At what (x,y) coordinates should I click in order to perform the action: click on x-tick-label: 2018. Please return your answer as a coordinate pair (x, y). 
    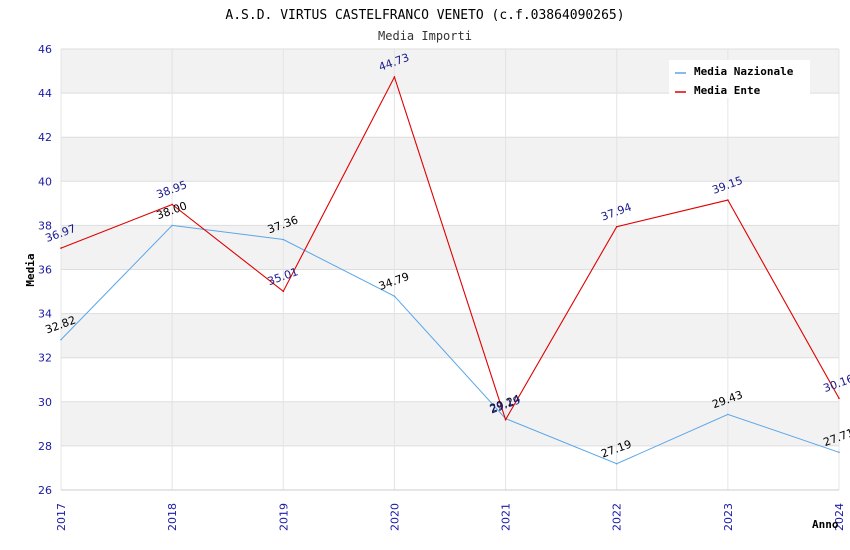
    Looking at the image, I should click on (172, 517).